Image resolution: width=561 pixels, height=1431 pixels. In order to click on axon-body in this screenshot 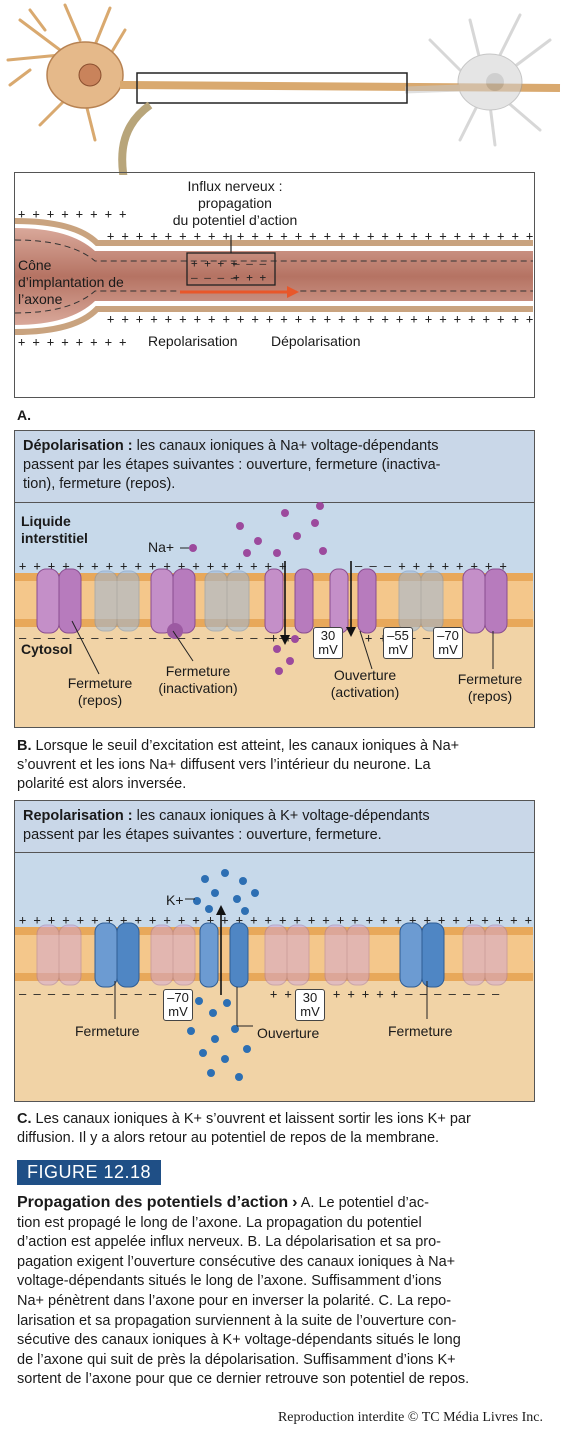, I will do `click(274, 276)`.